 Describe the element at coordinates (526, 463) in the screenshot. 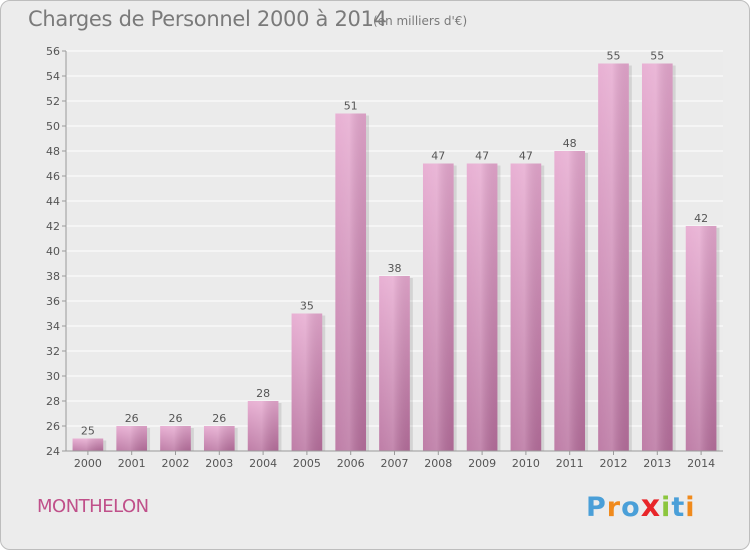

I see `x-tick-label: 2010` at that location.